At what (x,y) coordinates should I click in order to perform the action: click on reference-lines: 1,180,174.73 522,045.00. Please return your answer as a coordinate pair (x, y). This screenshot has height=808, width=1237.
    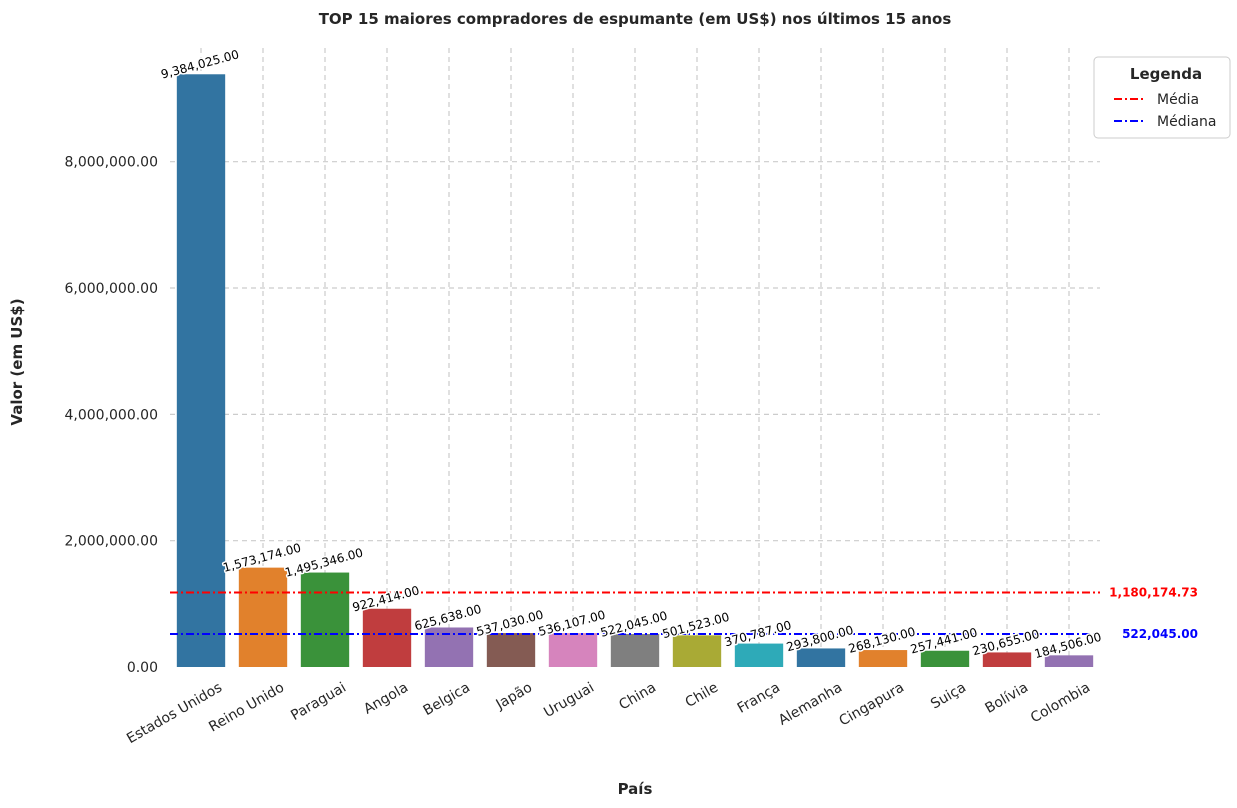
    Looking at the image, I should click on (684, 613).